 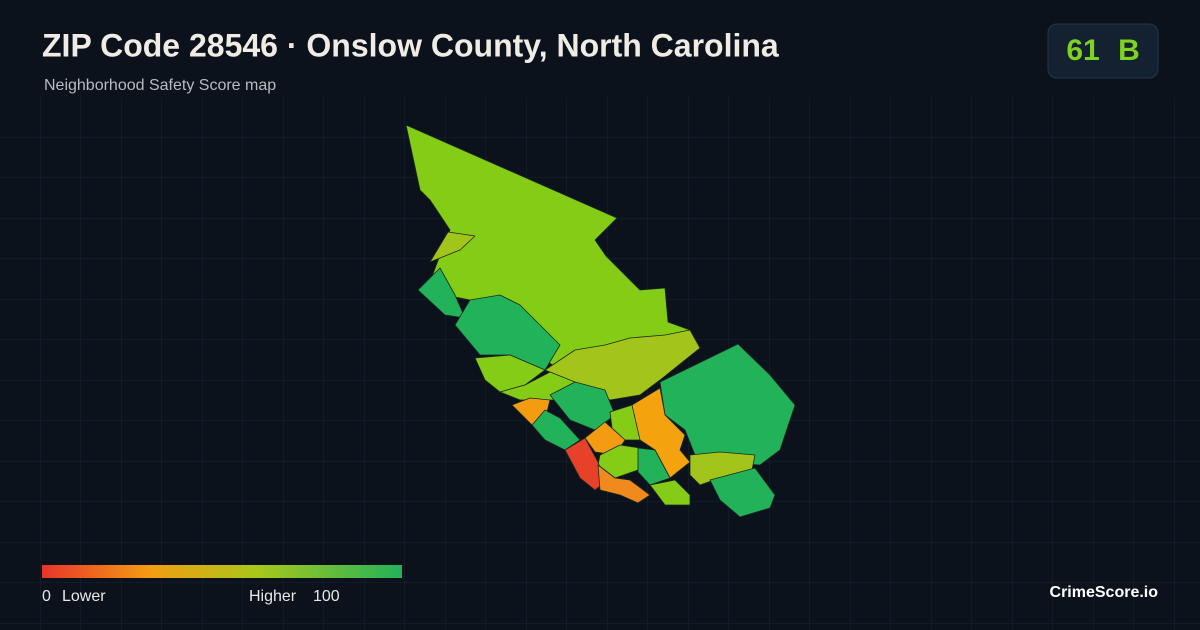 I want to click on brand: CrimeScore.io, so click(x=1104, y=592).